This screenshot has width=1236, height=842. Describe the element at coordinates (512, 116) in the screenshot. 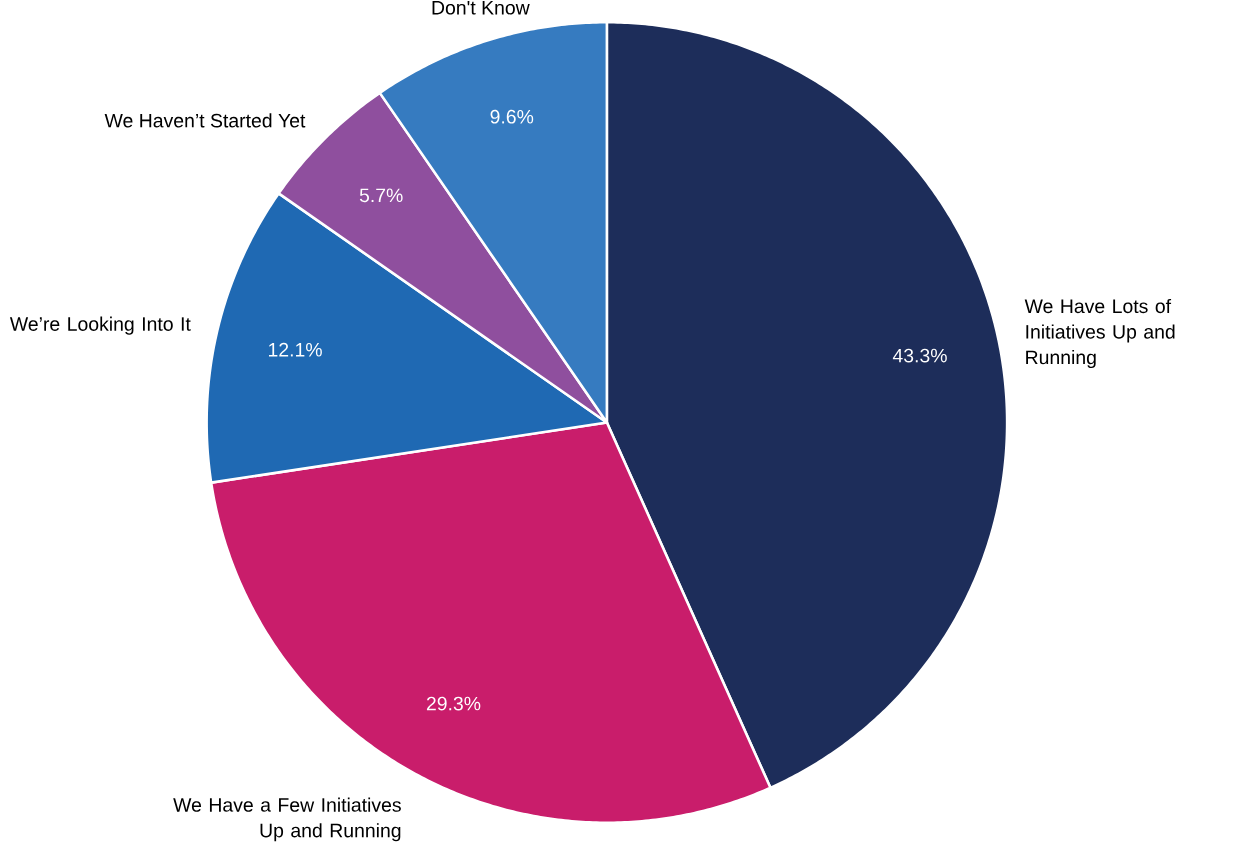

I see `data-label: 9.6%` at that location.